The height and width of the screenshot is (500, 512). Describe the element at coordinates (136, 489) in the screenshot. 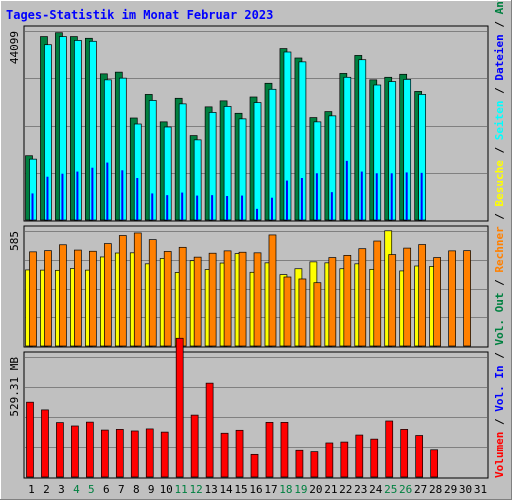

I see `x-tick-label-day-8: 8` at that location.